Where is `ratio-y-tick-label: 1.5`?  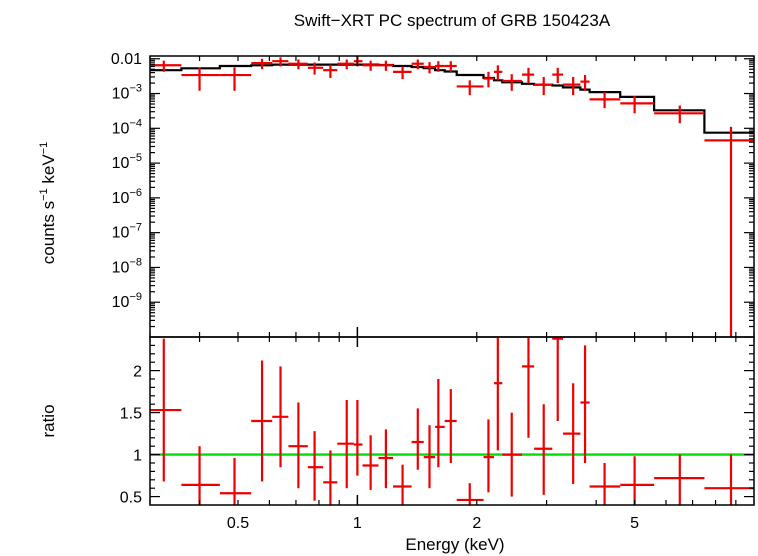
ratio-y-tick-label: 1.5 is located at coordinates (131, 414).